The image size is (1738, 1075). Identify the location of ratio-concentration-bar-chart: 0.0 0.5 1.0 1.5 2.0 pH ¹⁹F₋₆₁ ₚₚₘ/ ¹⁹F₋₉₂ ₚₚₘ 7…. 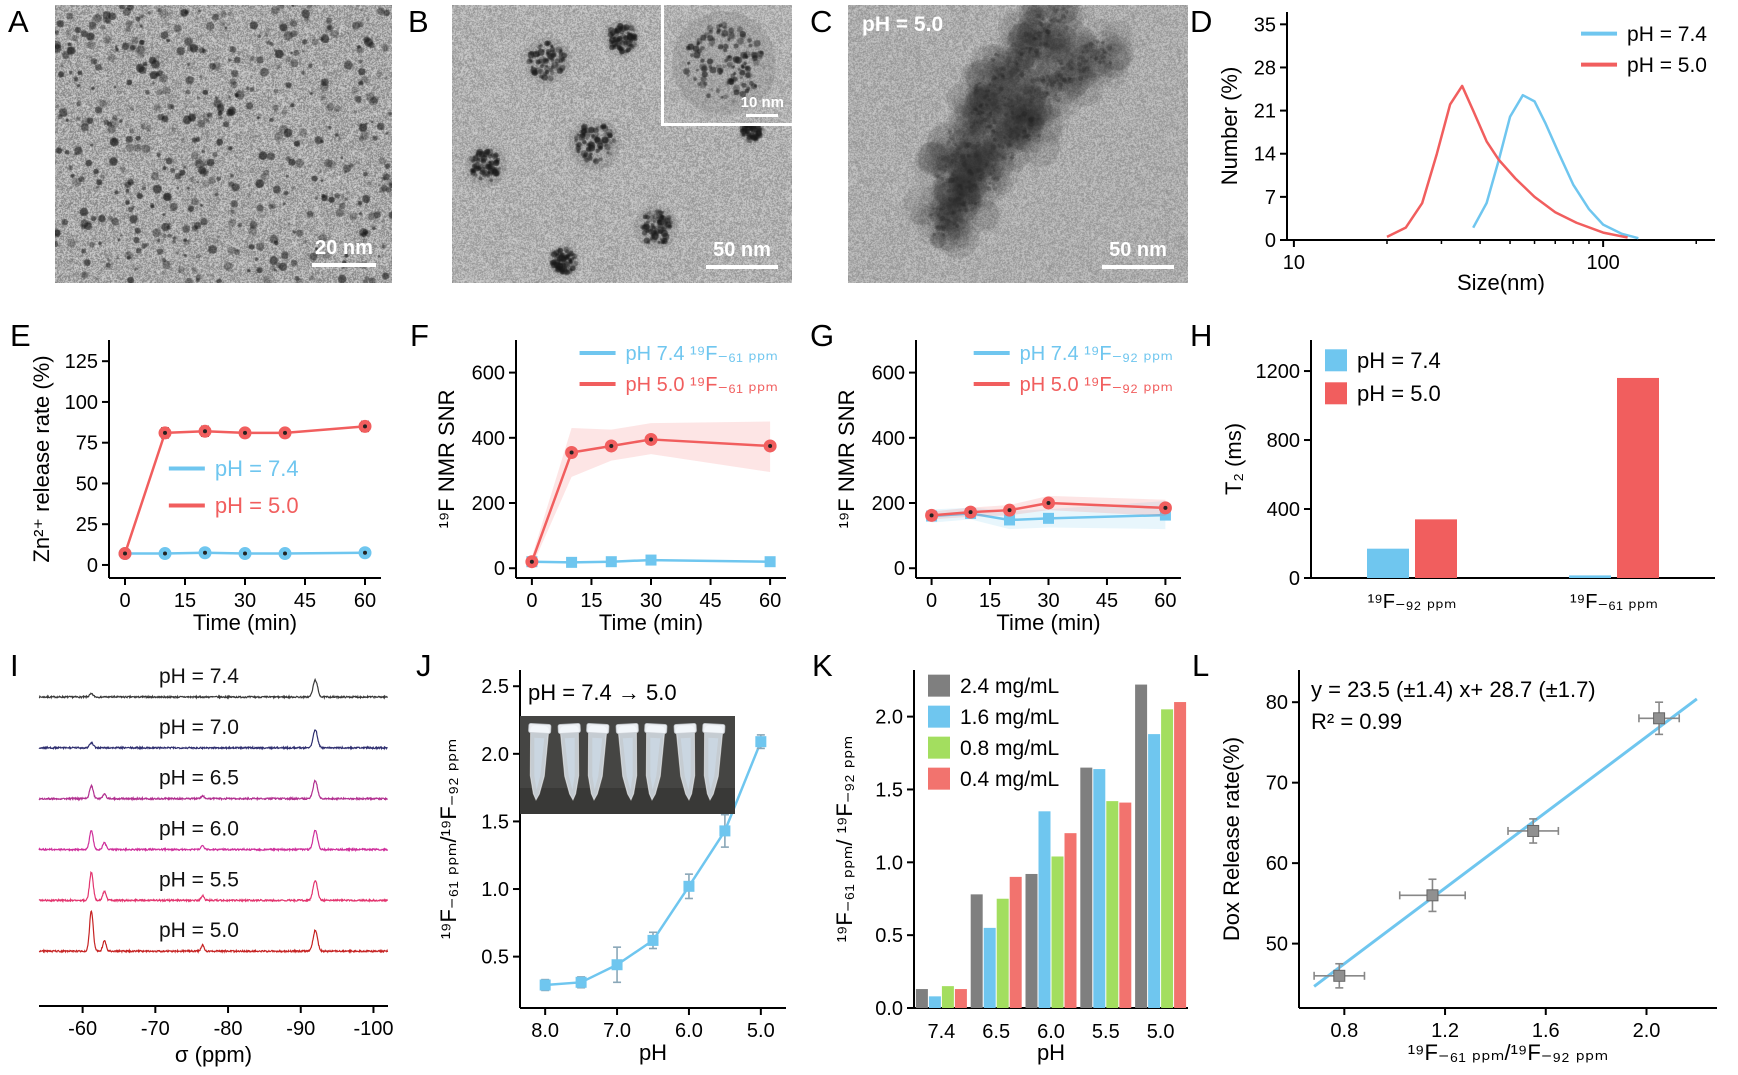
(1015, 863).